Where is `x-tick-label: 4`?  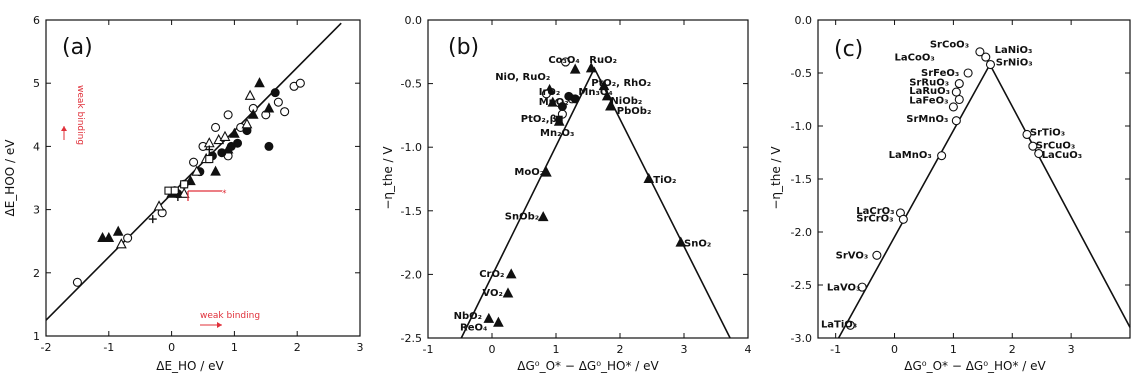
x-tick-label: 4 is located at coordinates (748, 349).